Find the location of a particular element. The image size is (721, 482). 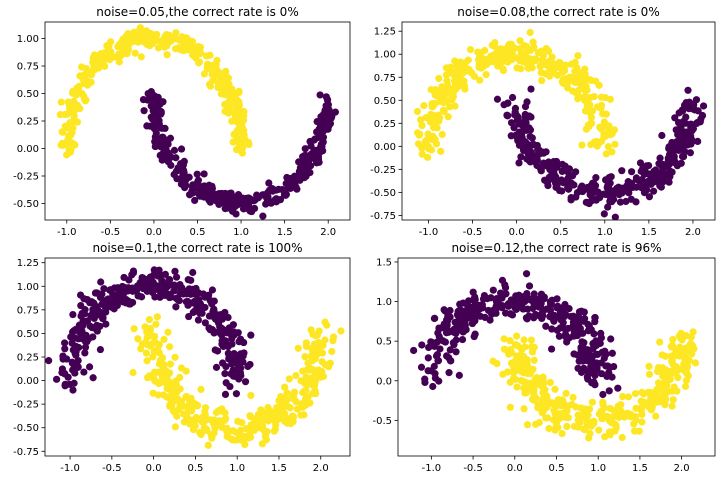

x-tick-label: 0.5 is located at coordinates (195, 468).